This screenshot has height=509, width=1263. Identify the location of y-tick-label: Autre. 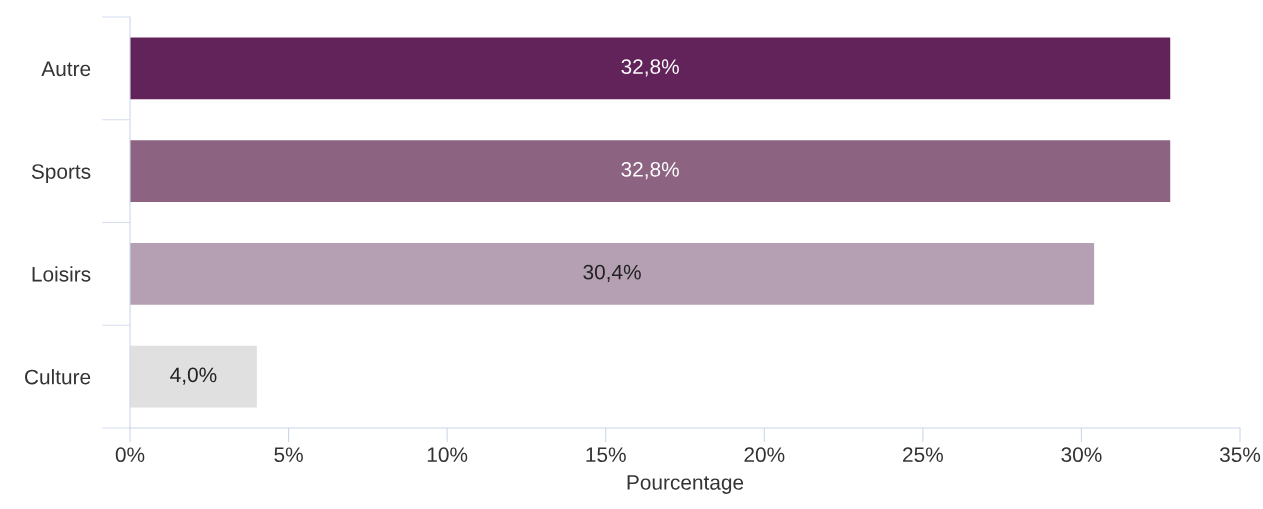
(66, 69).